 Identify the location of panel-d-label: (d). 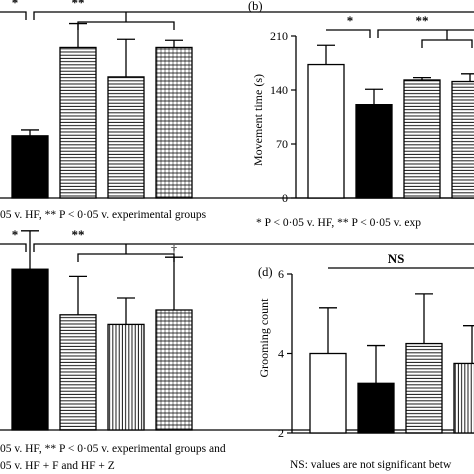
(265, 272).